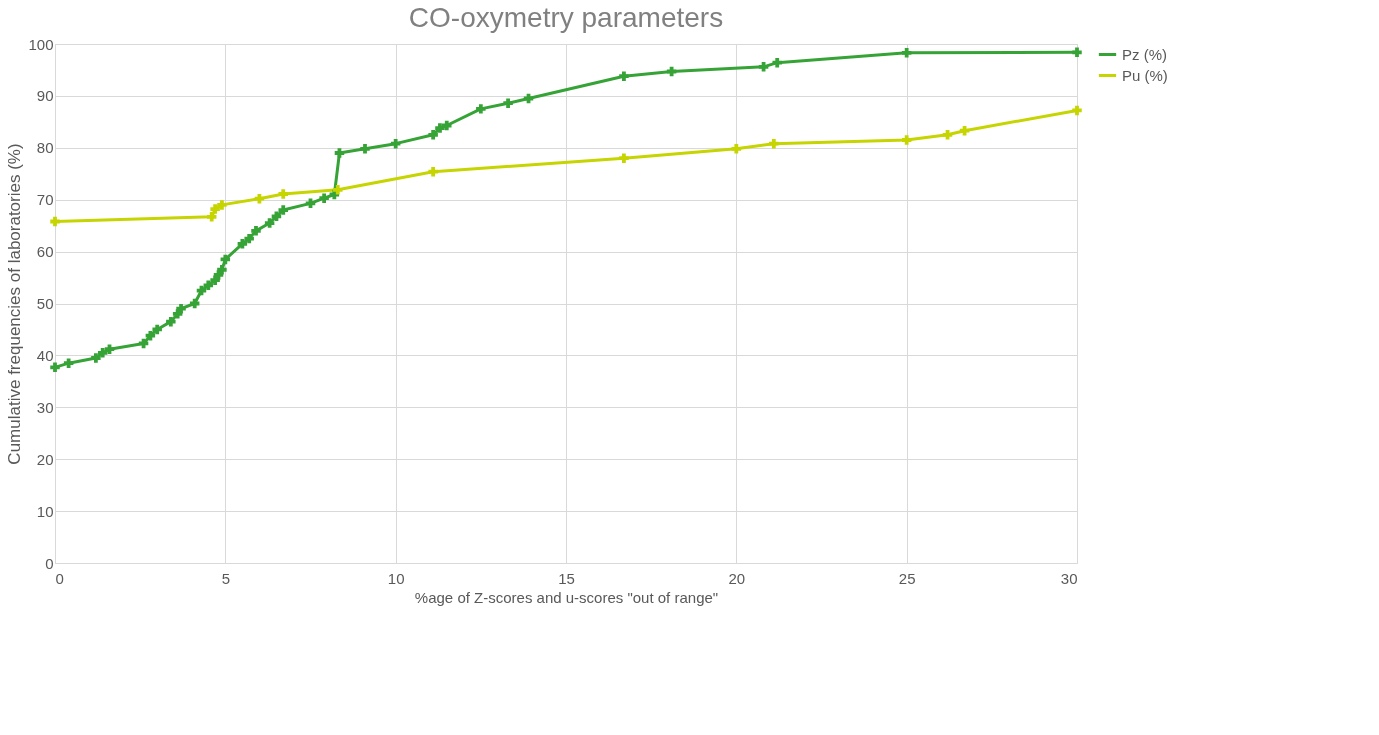 The width and height of the screenshot is (1379, 735). Describe the element at coordinates (226, 578) in the screenshot. I see `x-tick-label: 5` at that location.